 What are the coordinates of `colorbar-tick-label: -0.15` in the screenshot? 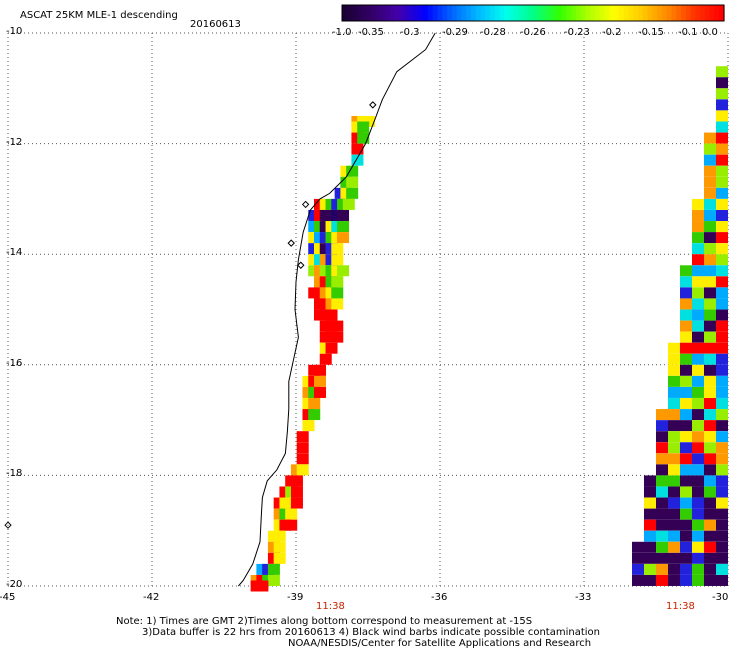 It's located at (651, 32).